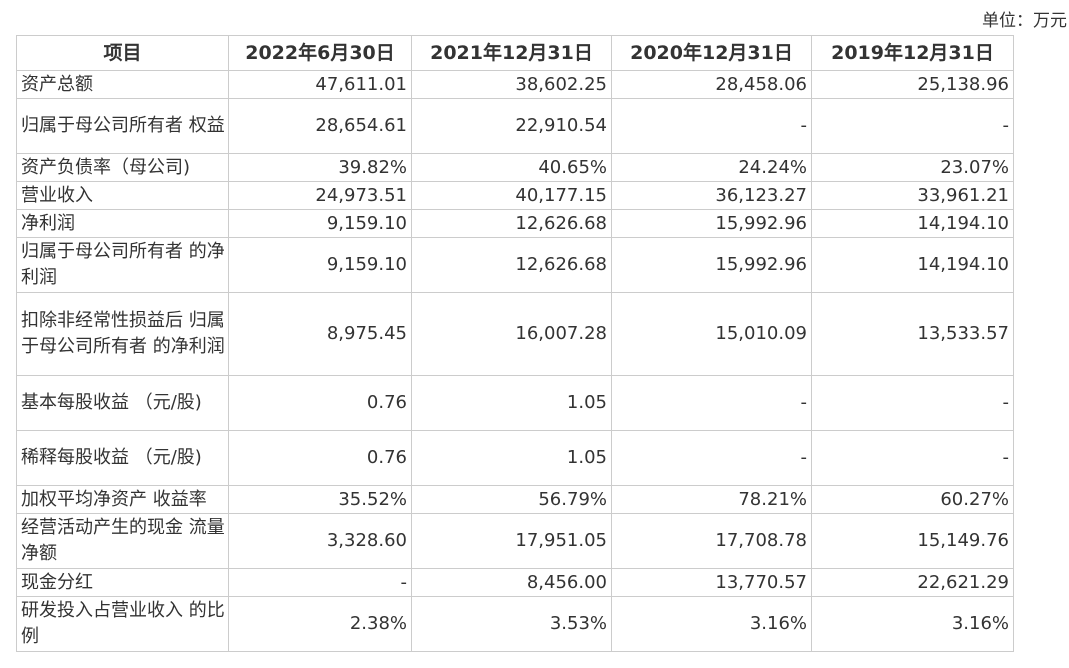 Image resolution: width=1069 pixels, height=668 pixels. Describe the element at coordinates (511, 334) in the screenshot. I see `cell-value: 16,007.28` at that location.